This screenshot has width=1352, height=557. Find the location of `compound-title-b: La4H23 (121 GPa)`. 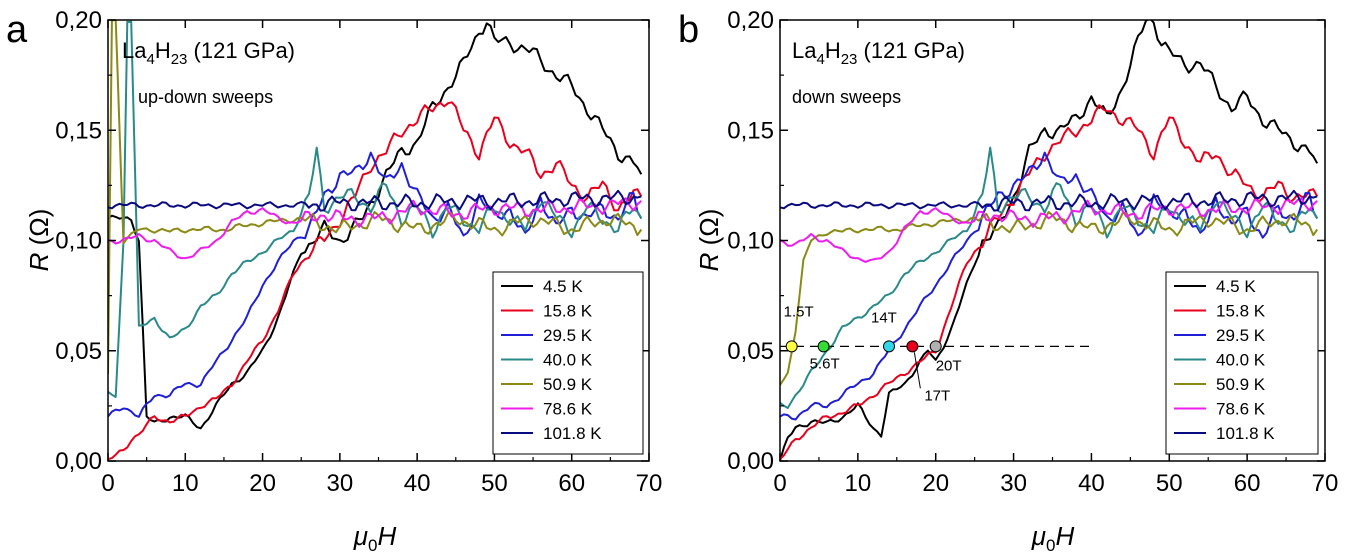

compound-title-b: La4H23 (121 GPa) is located at coordinates (878, 53).